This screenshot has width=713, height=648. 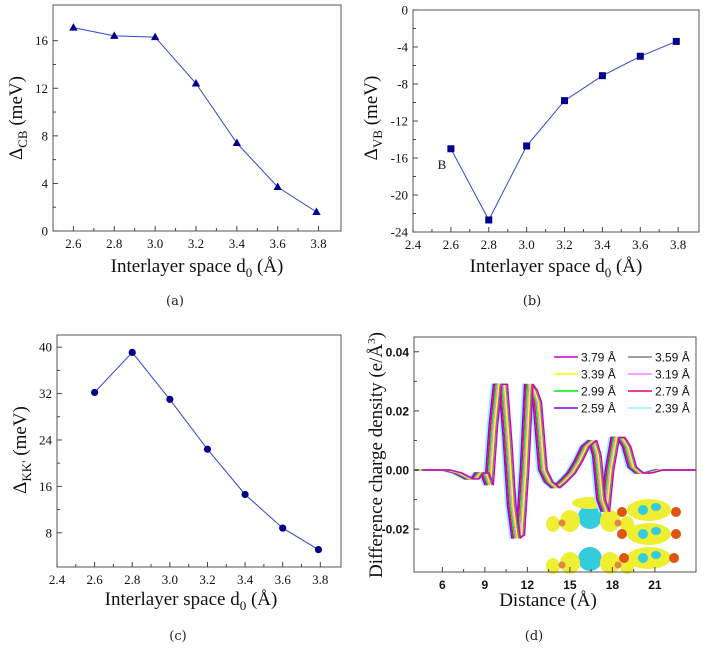 What do you see at coordinates (598, 391) in the screenshot?
I see `legend-label: 2.99 Å` at bounding box center [598, 391].